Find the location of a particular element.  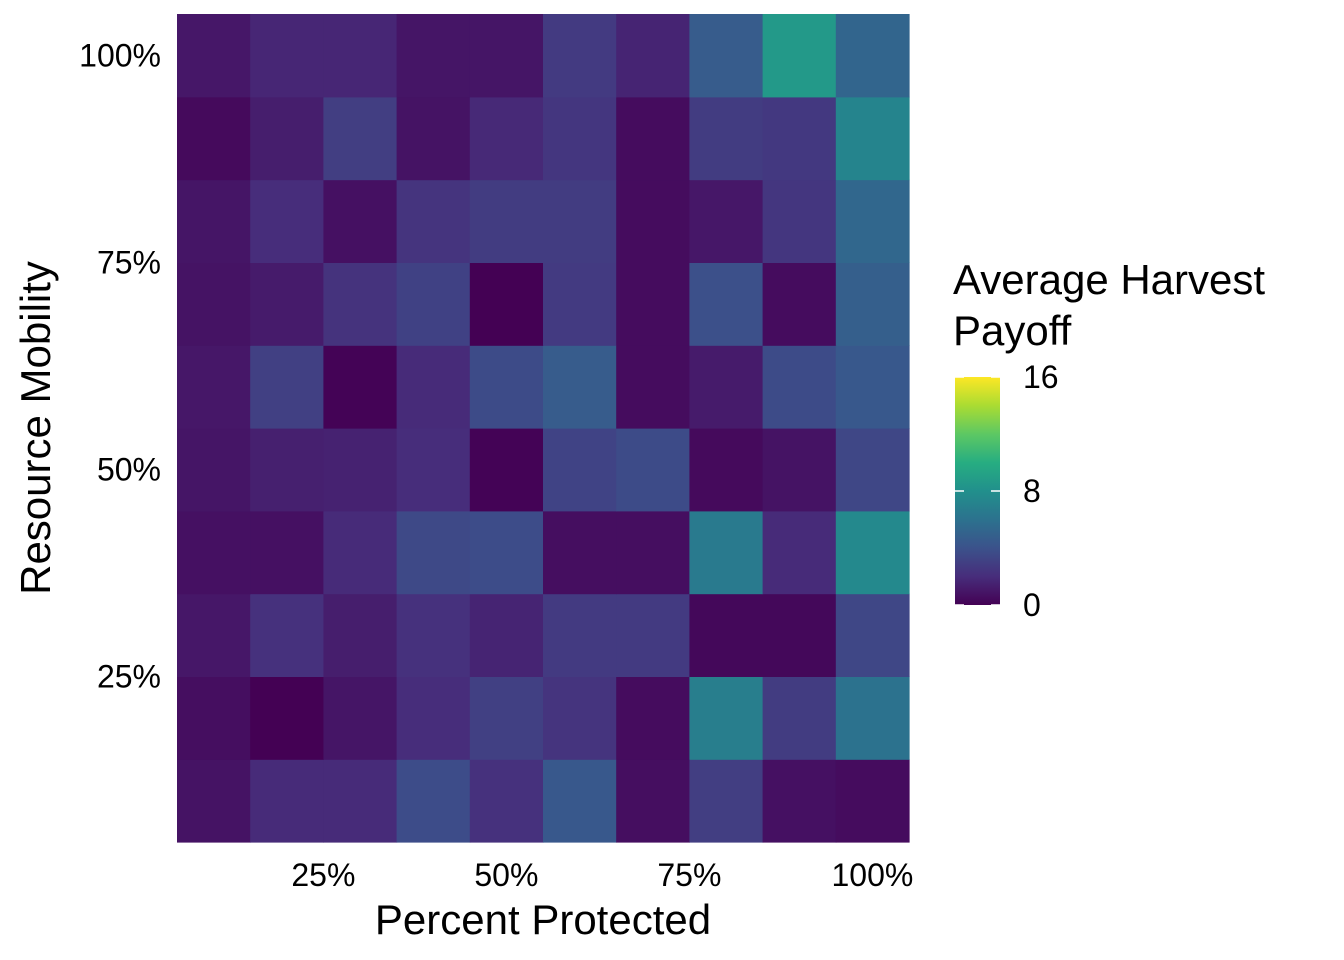

x-axis-ticks: 25% 50% 75% 100% is located at coordinates (602, 875).